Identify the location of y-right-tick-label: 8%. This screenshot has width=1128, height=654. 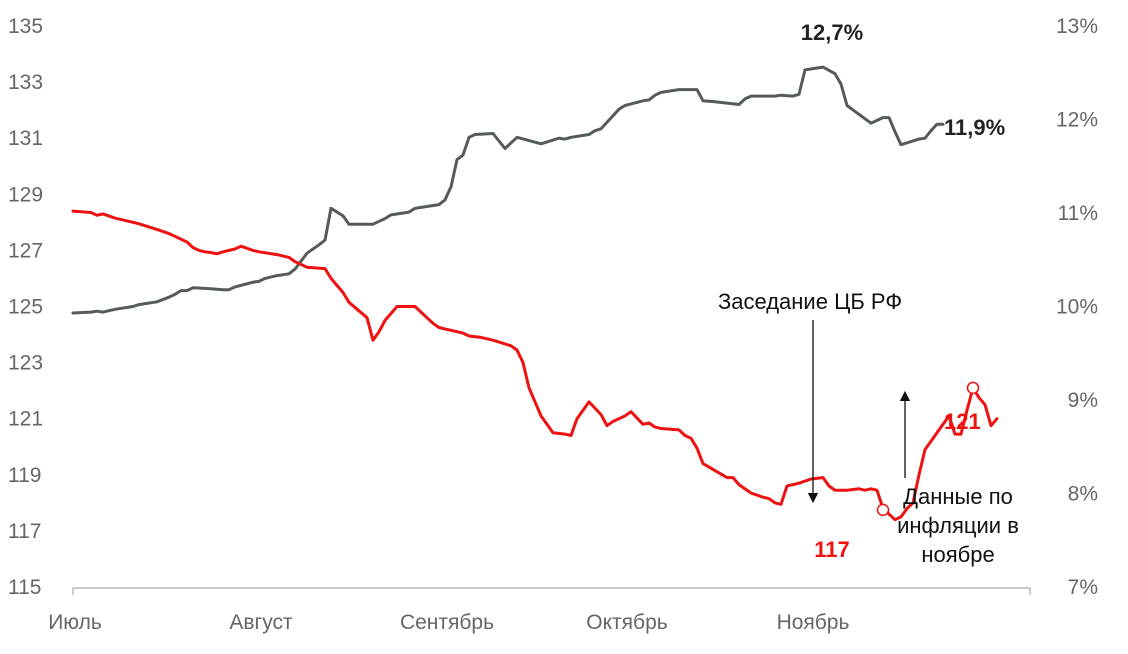
(1083, 494).